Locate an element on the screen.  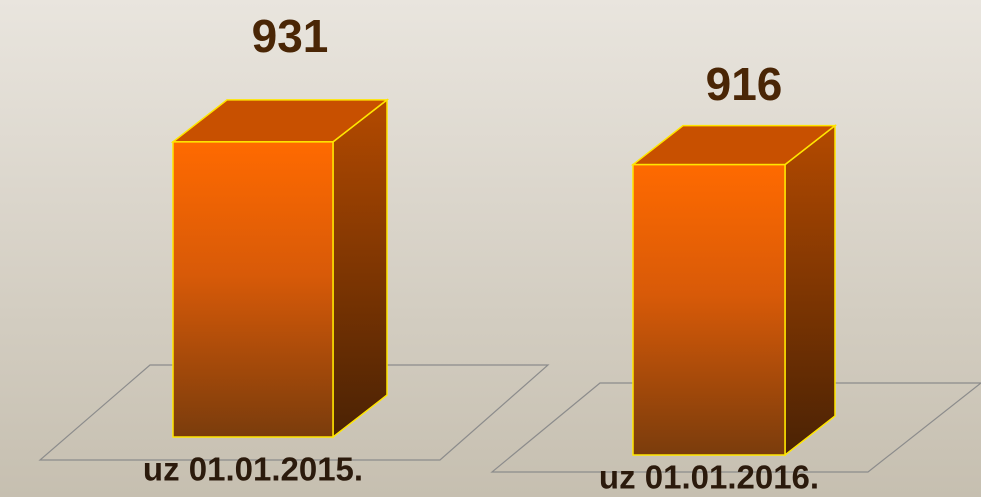
category-label: uz 01.01.2016. is located at coordinates (709, 477).